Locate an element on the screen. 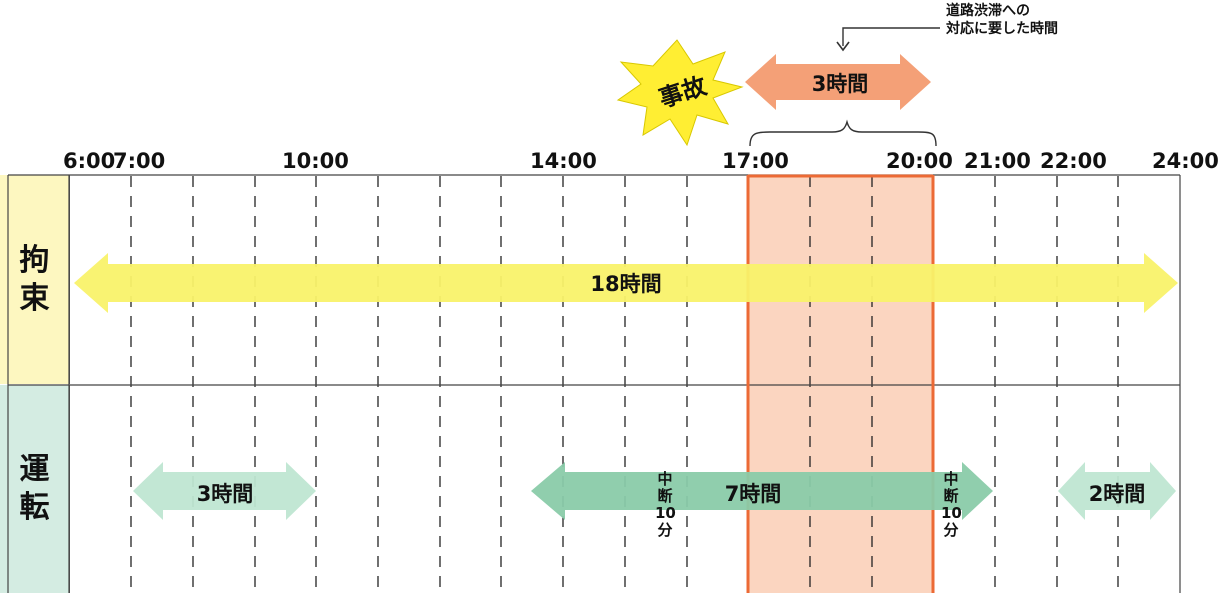 The width and height of the screenshot is (1226, 593). row-label-unten: 運 転 is located at coordinates (35, 489).